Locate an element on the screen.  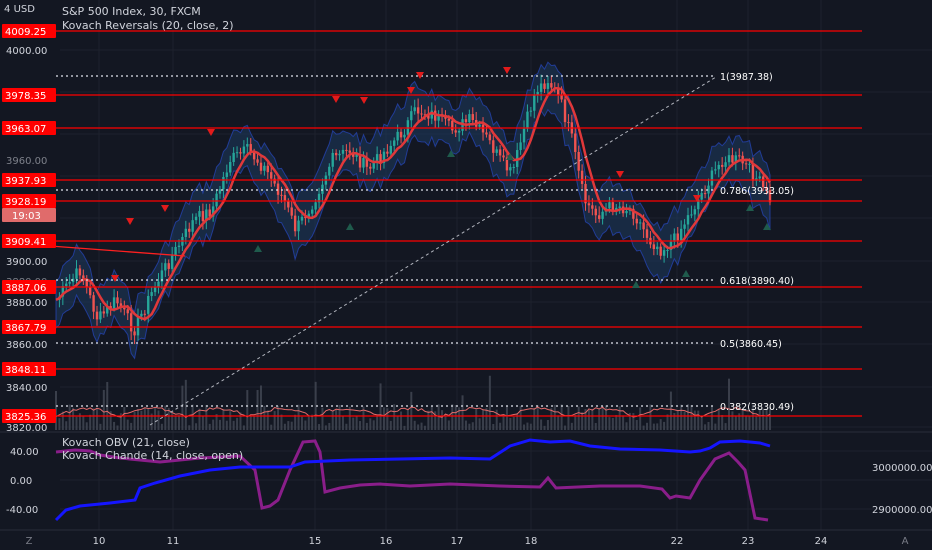
level-badge: 3887.06 is located at coordinates (29, 287).